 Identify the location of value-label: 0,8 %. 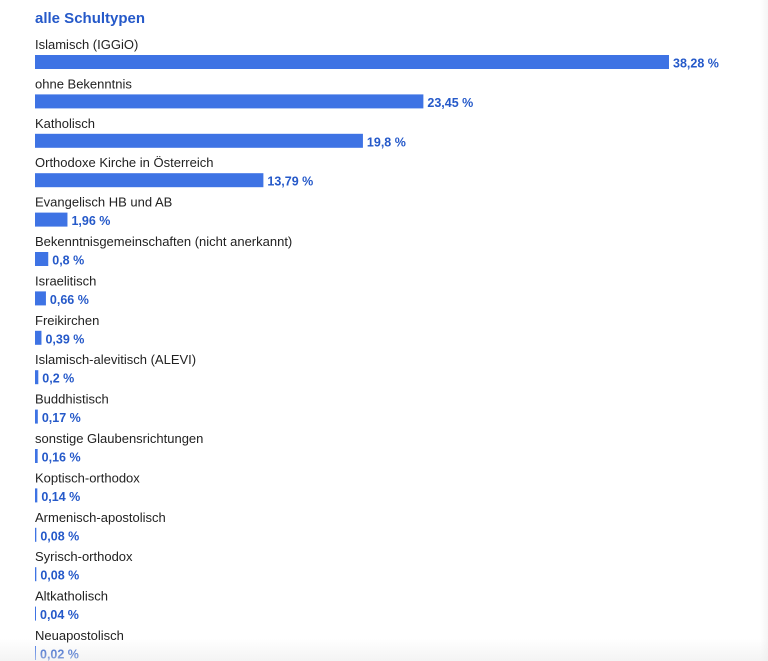
(68, 261).